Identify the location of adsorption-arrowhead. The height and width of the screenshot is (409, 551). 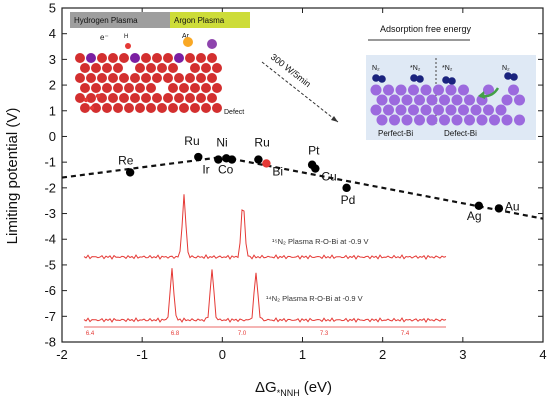
(481, 95).